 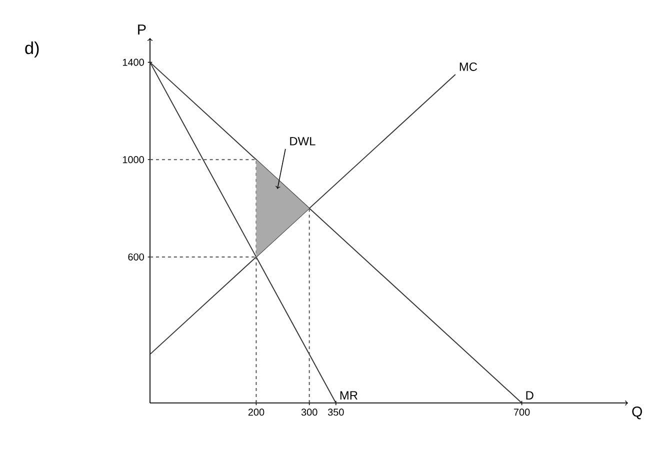 What do you see at coordinates (637, 413) in the screenshot?
I see `x-axis-title: Q` at bounding box center [637, 413].